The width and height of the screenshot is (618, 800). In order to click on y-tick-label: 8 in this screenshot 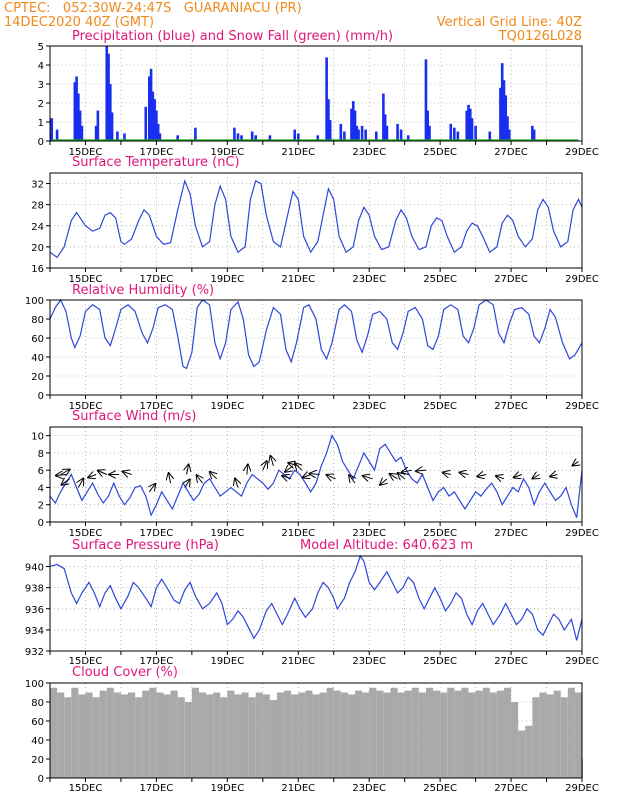, I will do `click(41, 454)`.